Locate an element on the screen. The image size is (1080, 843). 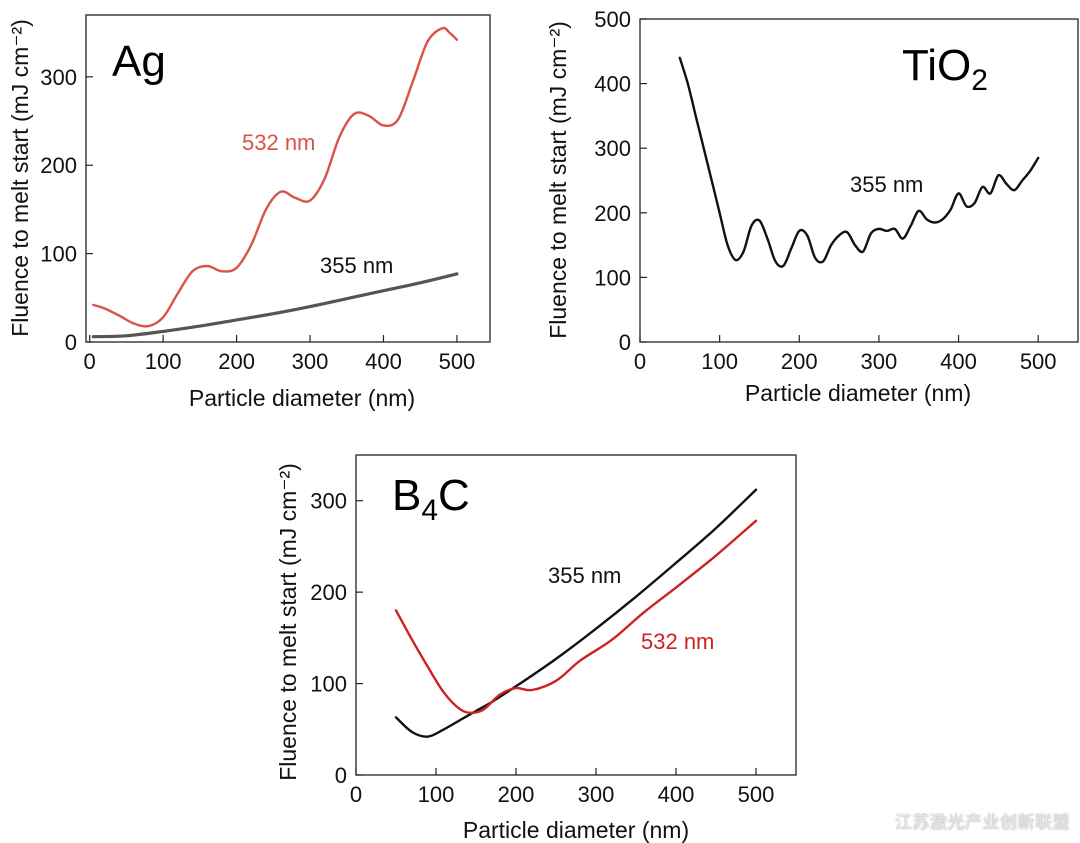
panel-title: B4C is located at coordinates (431, 499).